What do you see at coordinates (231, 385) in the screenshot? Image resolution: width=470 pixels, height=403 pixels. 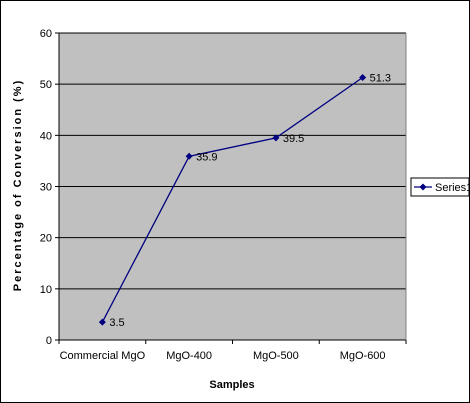 I see `x-axis-title: Samples` at bounding box center [231, 385].